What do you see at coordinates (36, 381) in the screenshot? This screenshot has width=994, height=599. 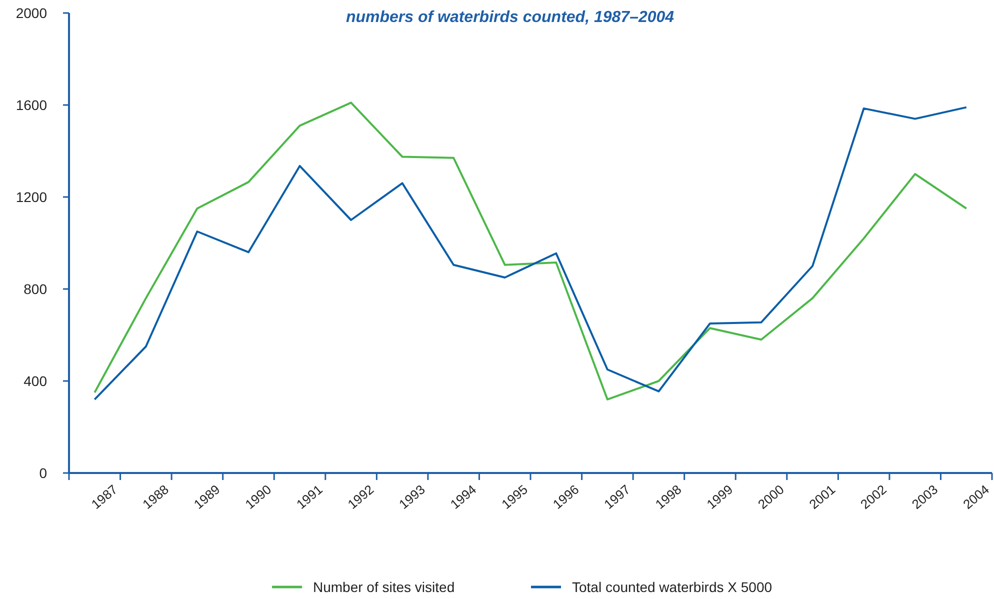 I see `y-tick-label: 400` at bounding box center [36, 381].